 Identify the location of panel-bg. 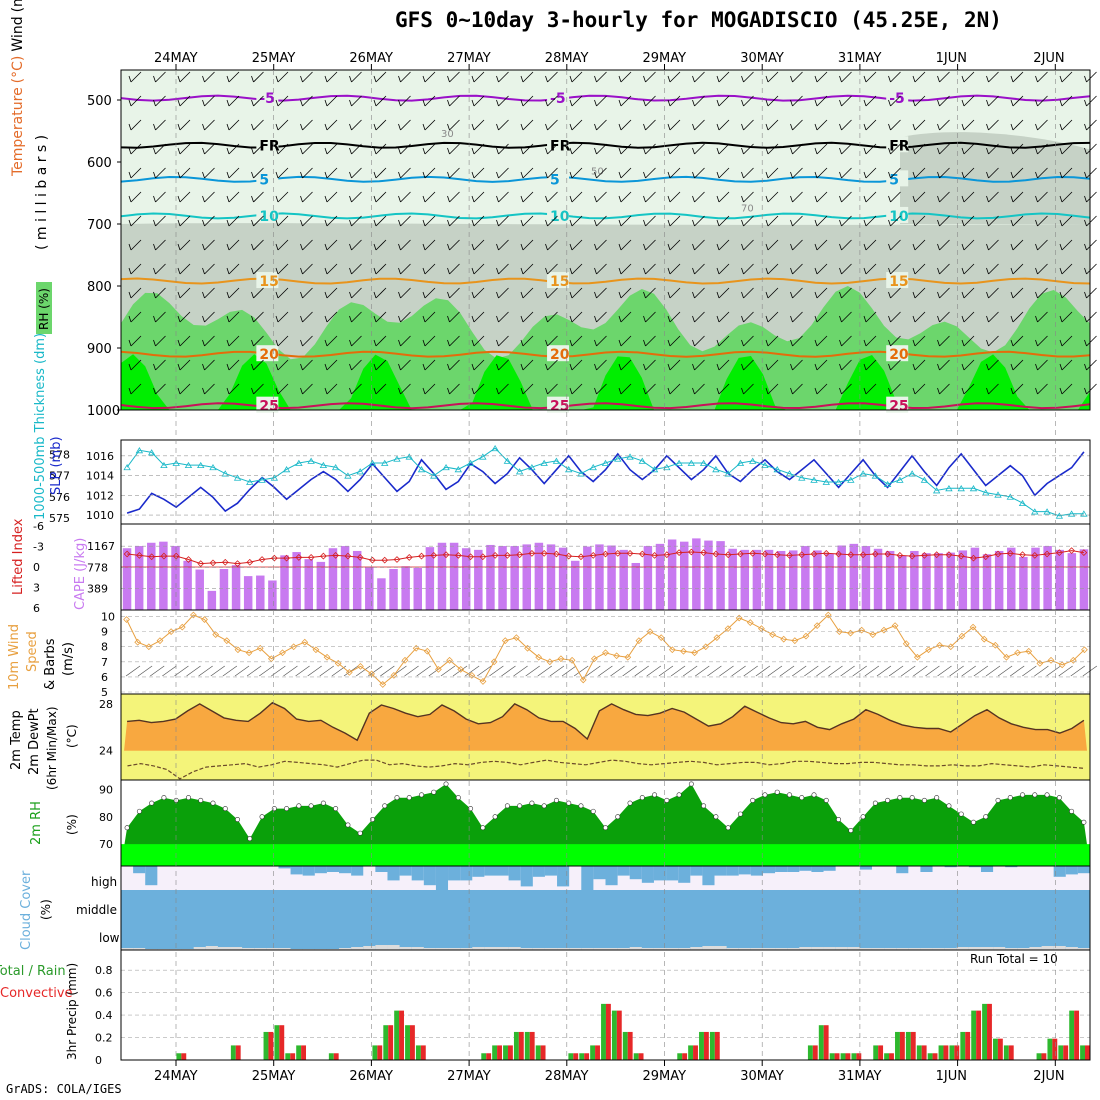
(605, 482).